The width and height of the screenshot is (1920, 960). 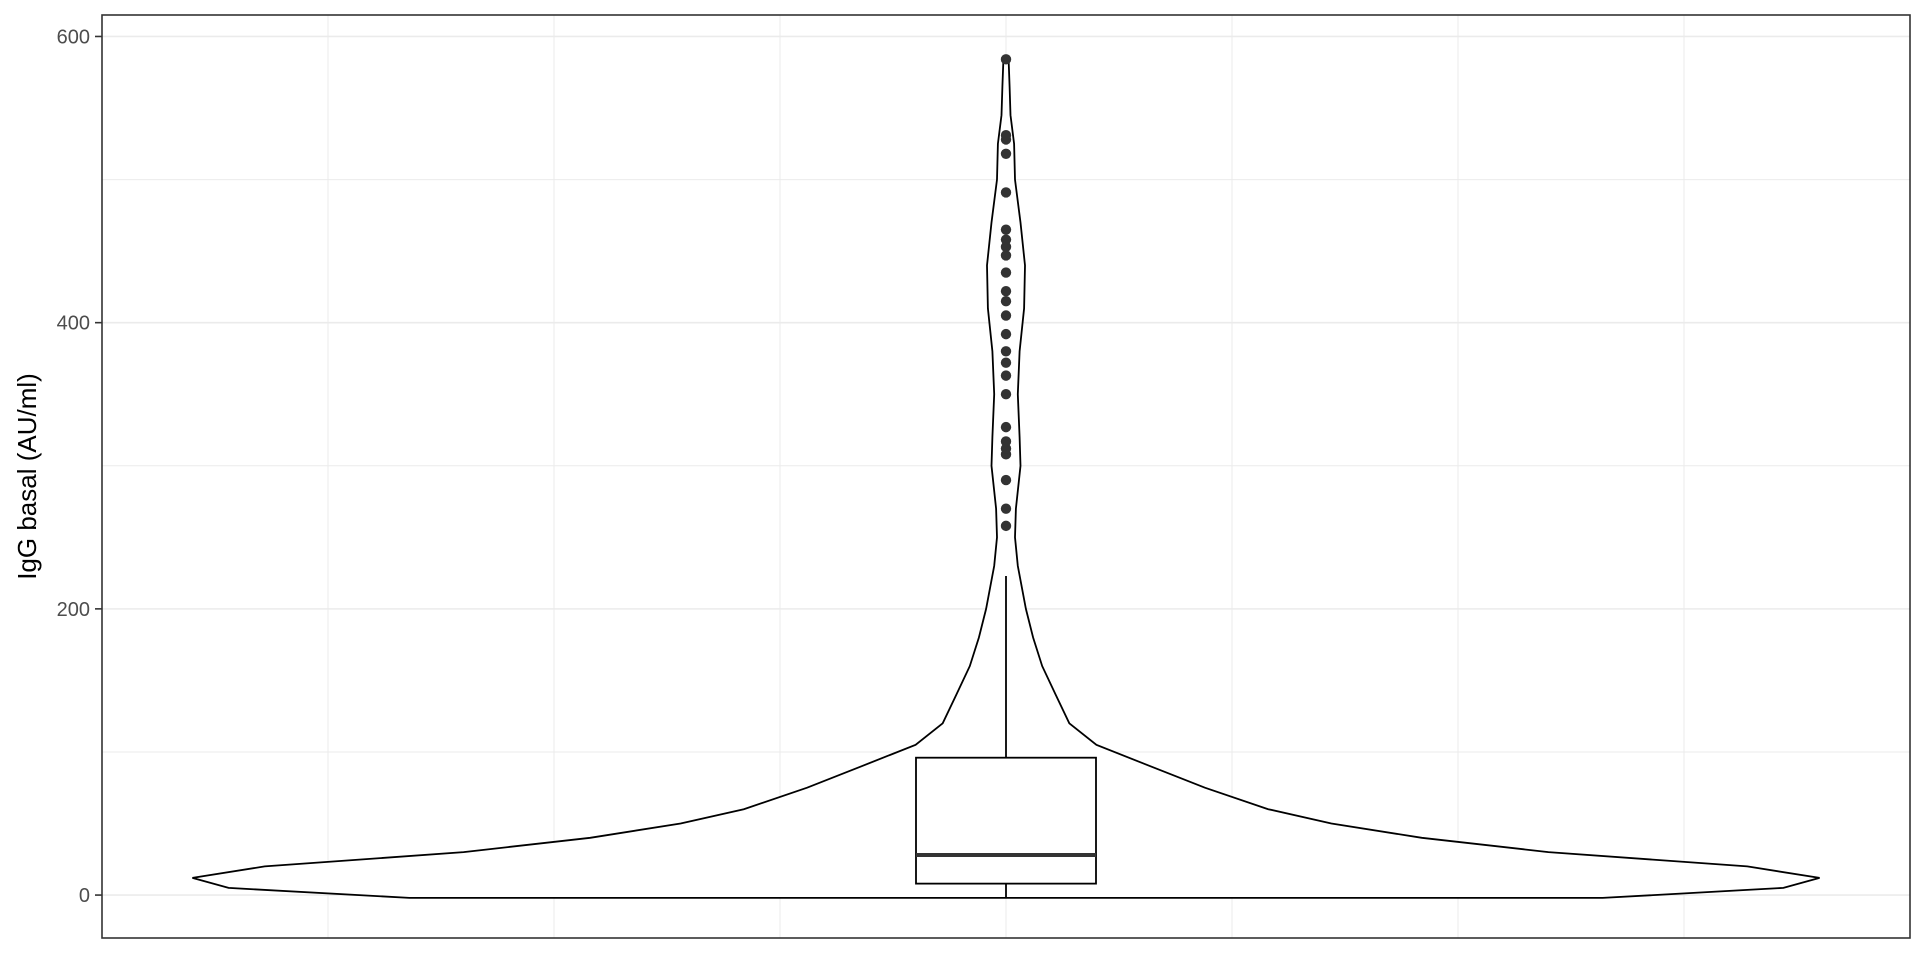 What do you see at coordinates (79, 466) in the screenshot?
I see `y-axis-ticks: 0 200 400 600` at bounding box center [79, 466].